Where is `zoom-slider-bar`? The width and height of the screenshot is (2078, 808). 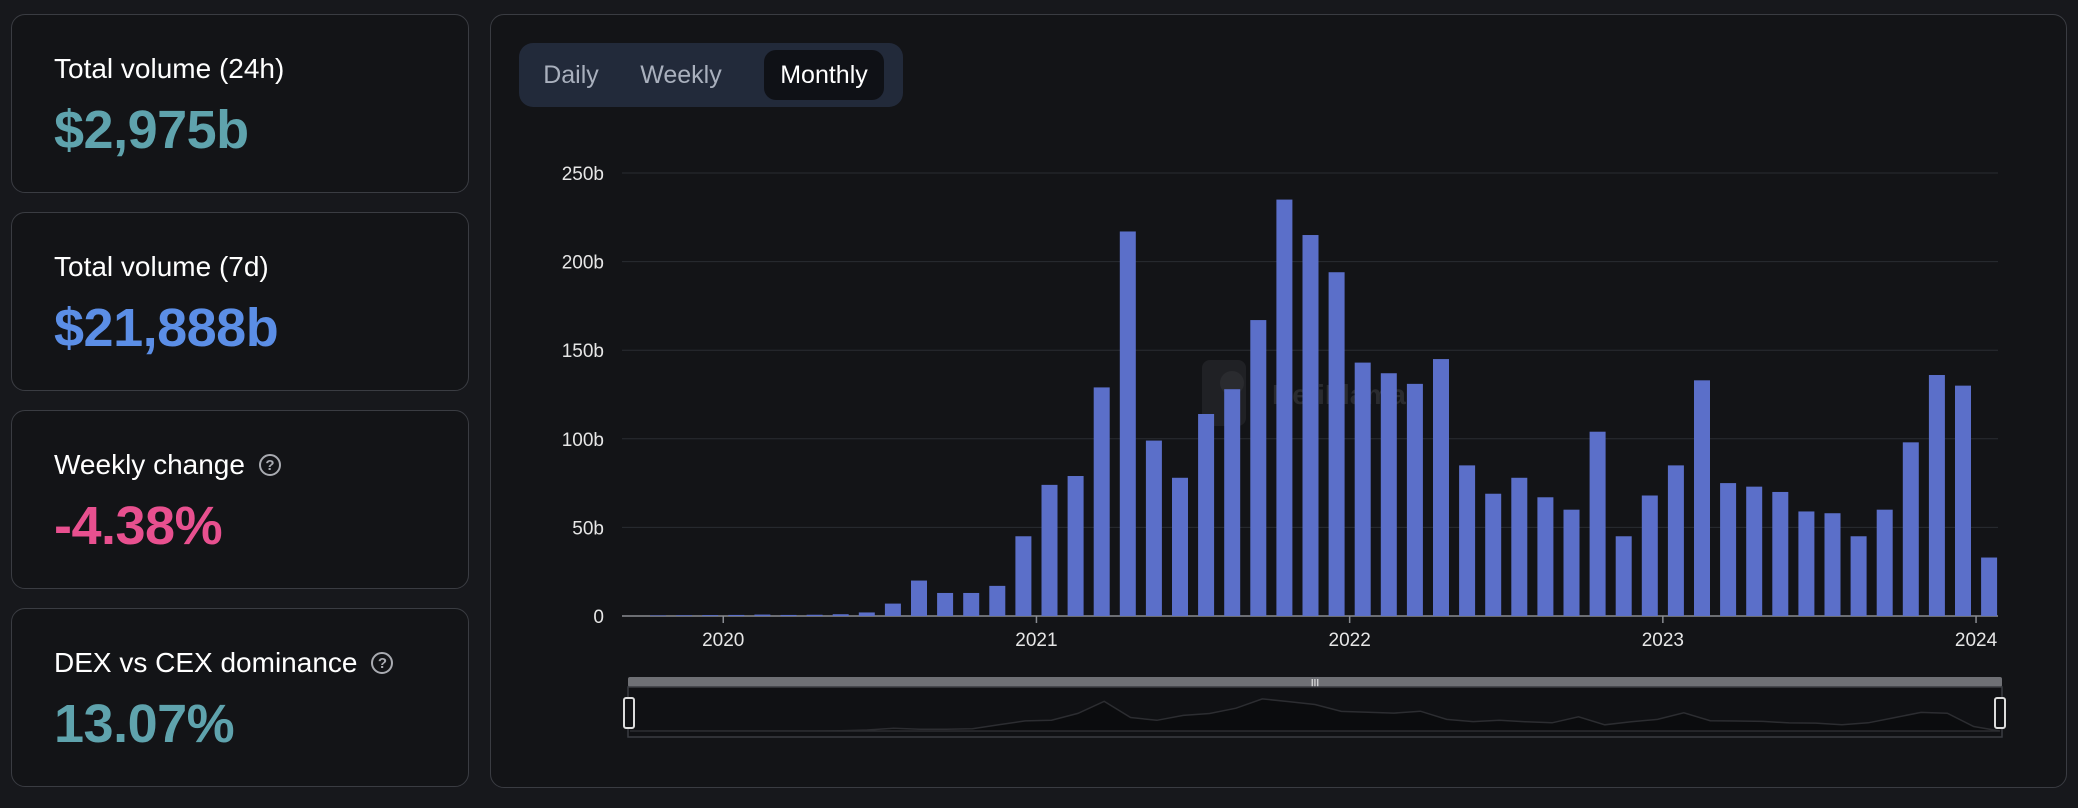
zoom-slider-bar is located at coordinates (1315, 682).